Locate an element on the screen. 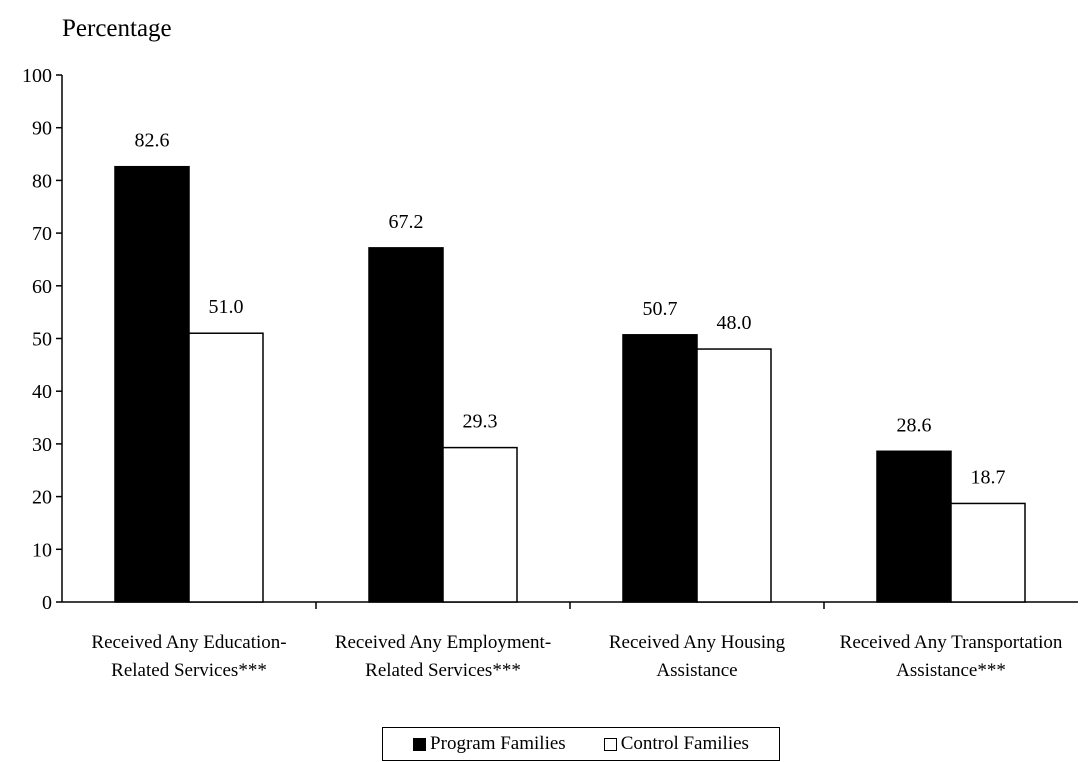  y-tick-label: 90 is located at coordinates (42, 129).